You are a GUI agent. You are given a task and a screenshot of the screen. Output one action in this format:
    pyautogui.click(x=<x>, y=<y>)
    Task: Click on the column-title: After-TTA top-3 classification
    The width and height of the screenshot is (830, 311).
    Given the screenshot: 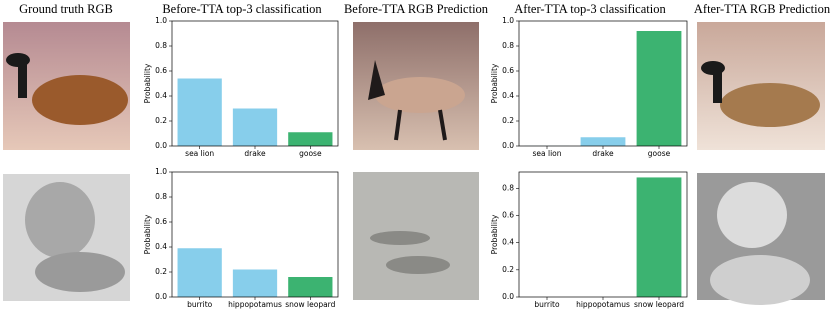 What is the action you would take?
    pyautogui.click(x=590, y=9)
    